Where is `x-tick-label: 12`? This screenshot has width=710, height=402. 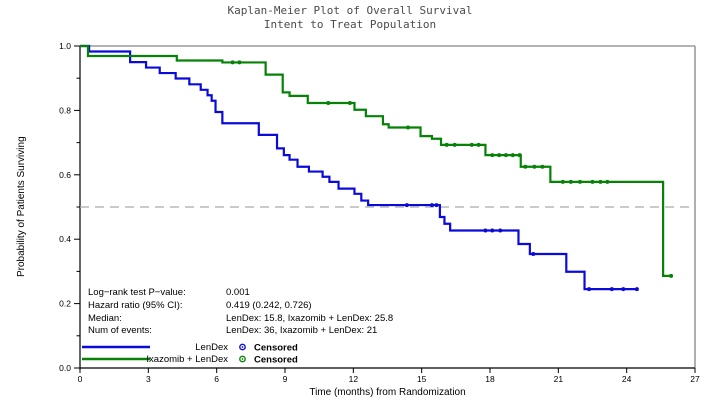 x-tick-label: 12 is located at coordinates (354, 379).